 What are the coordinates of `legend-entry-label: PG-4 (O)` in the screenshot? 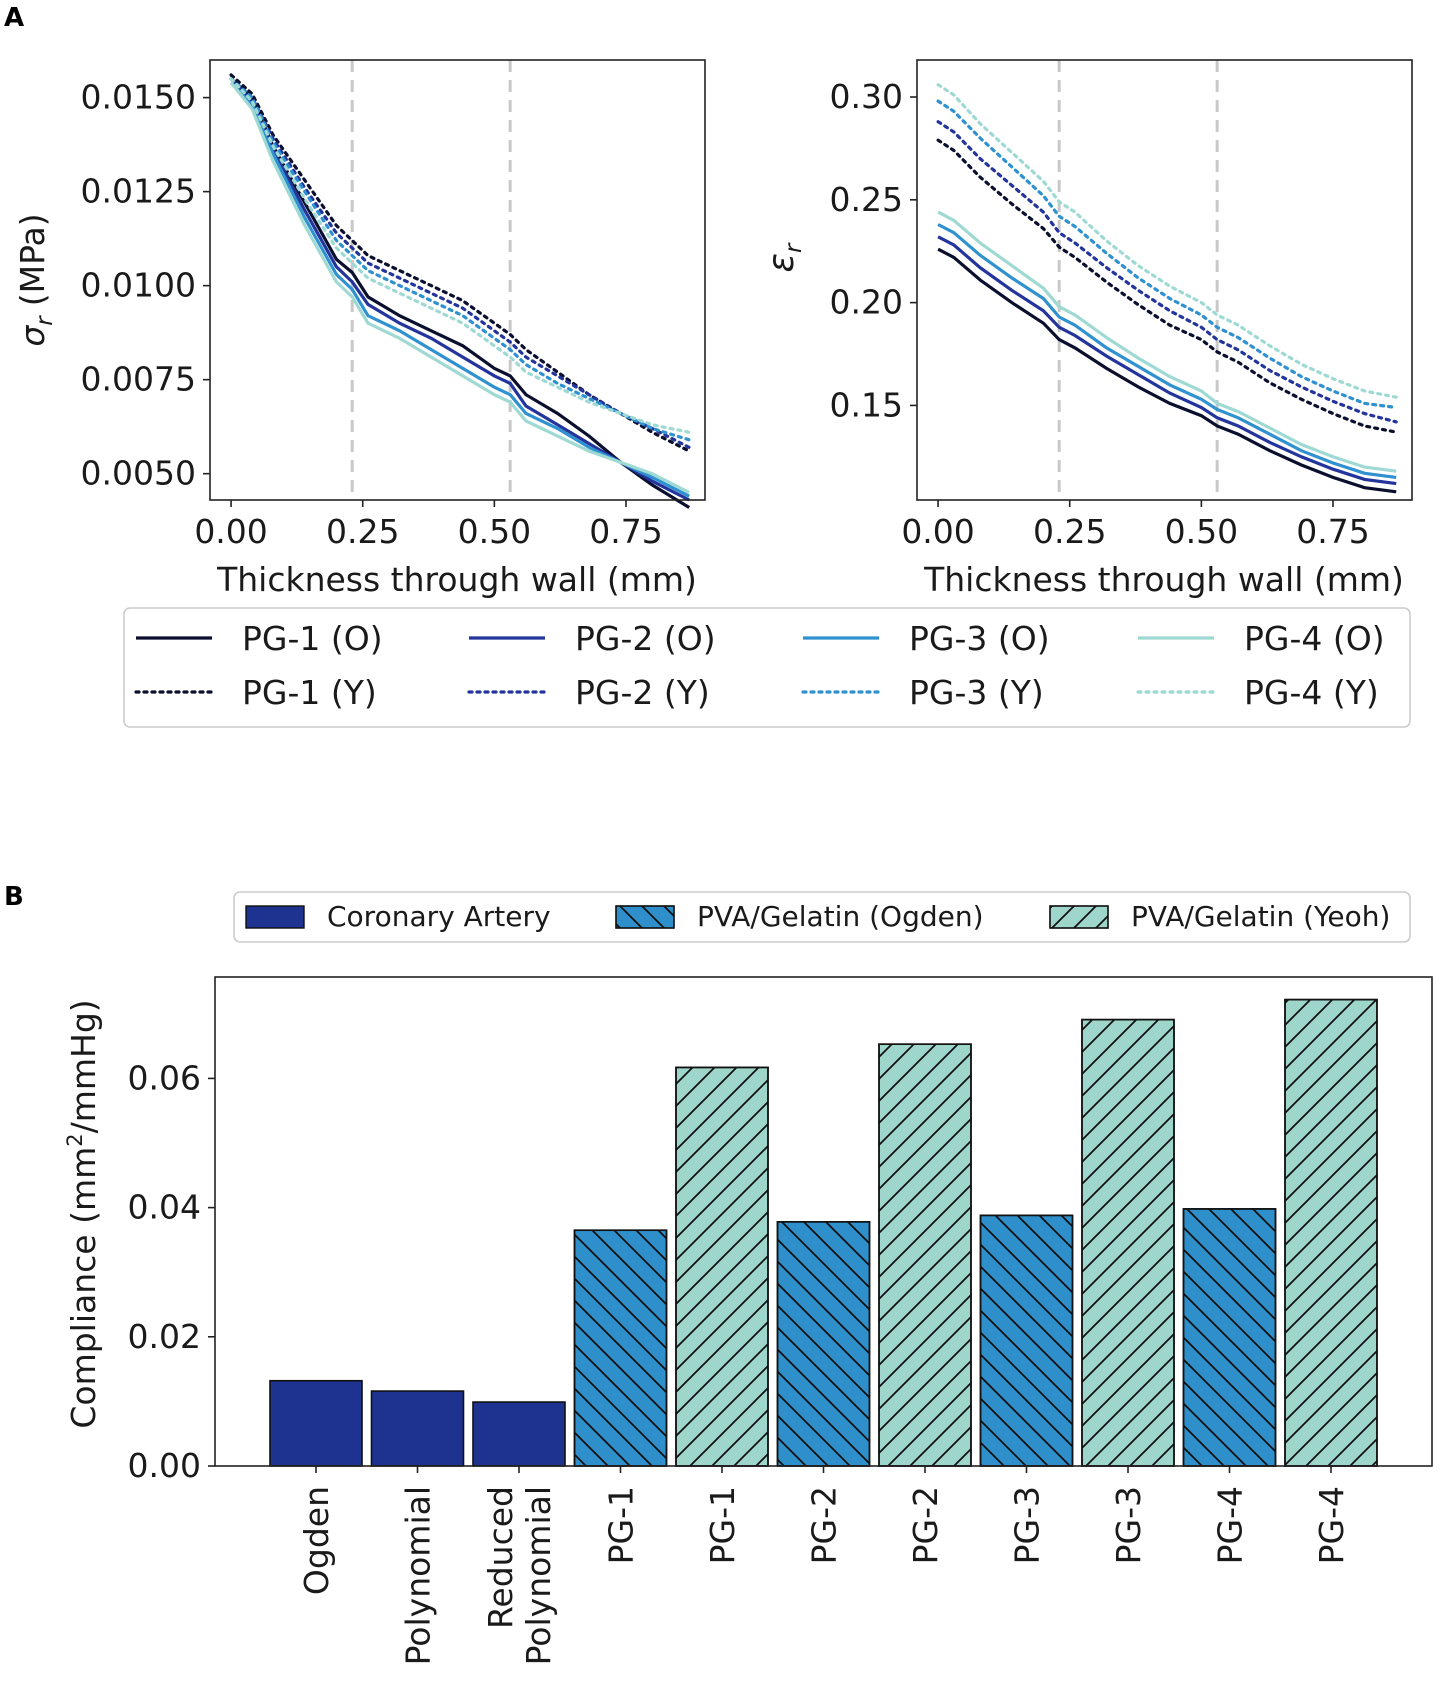 It's located at (1314, 638).